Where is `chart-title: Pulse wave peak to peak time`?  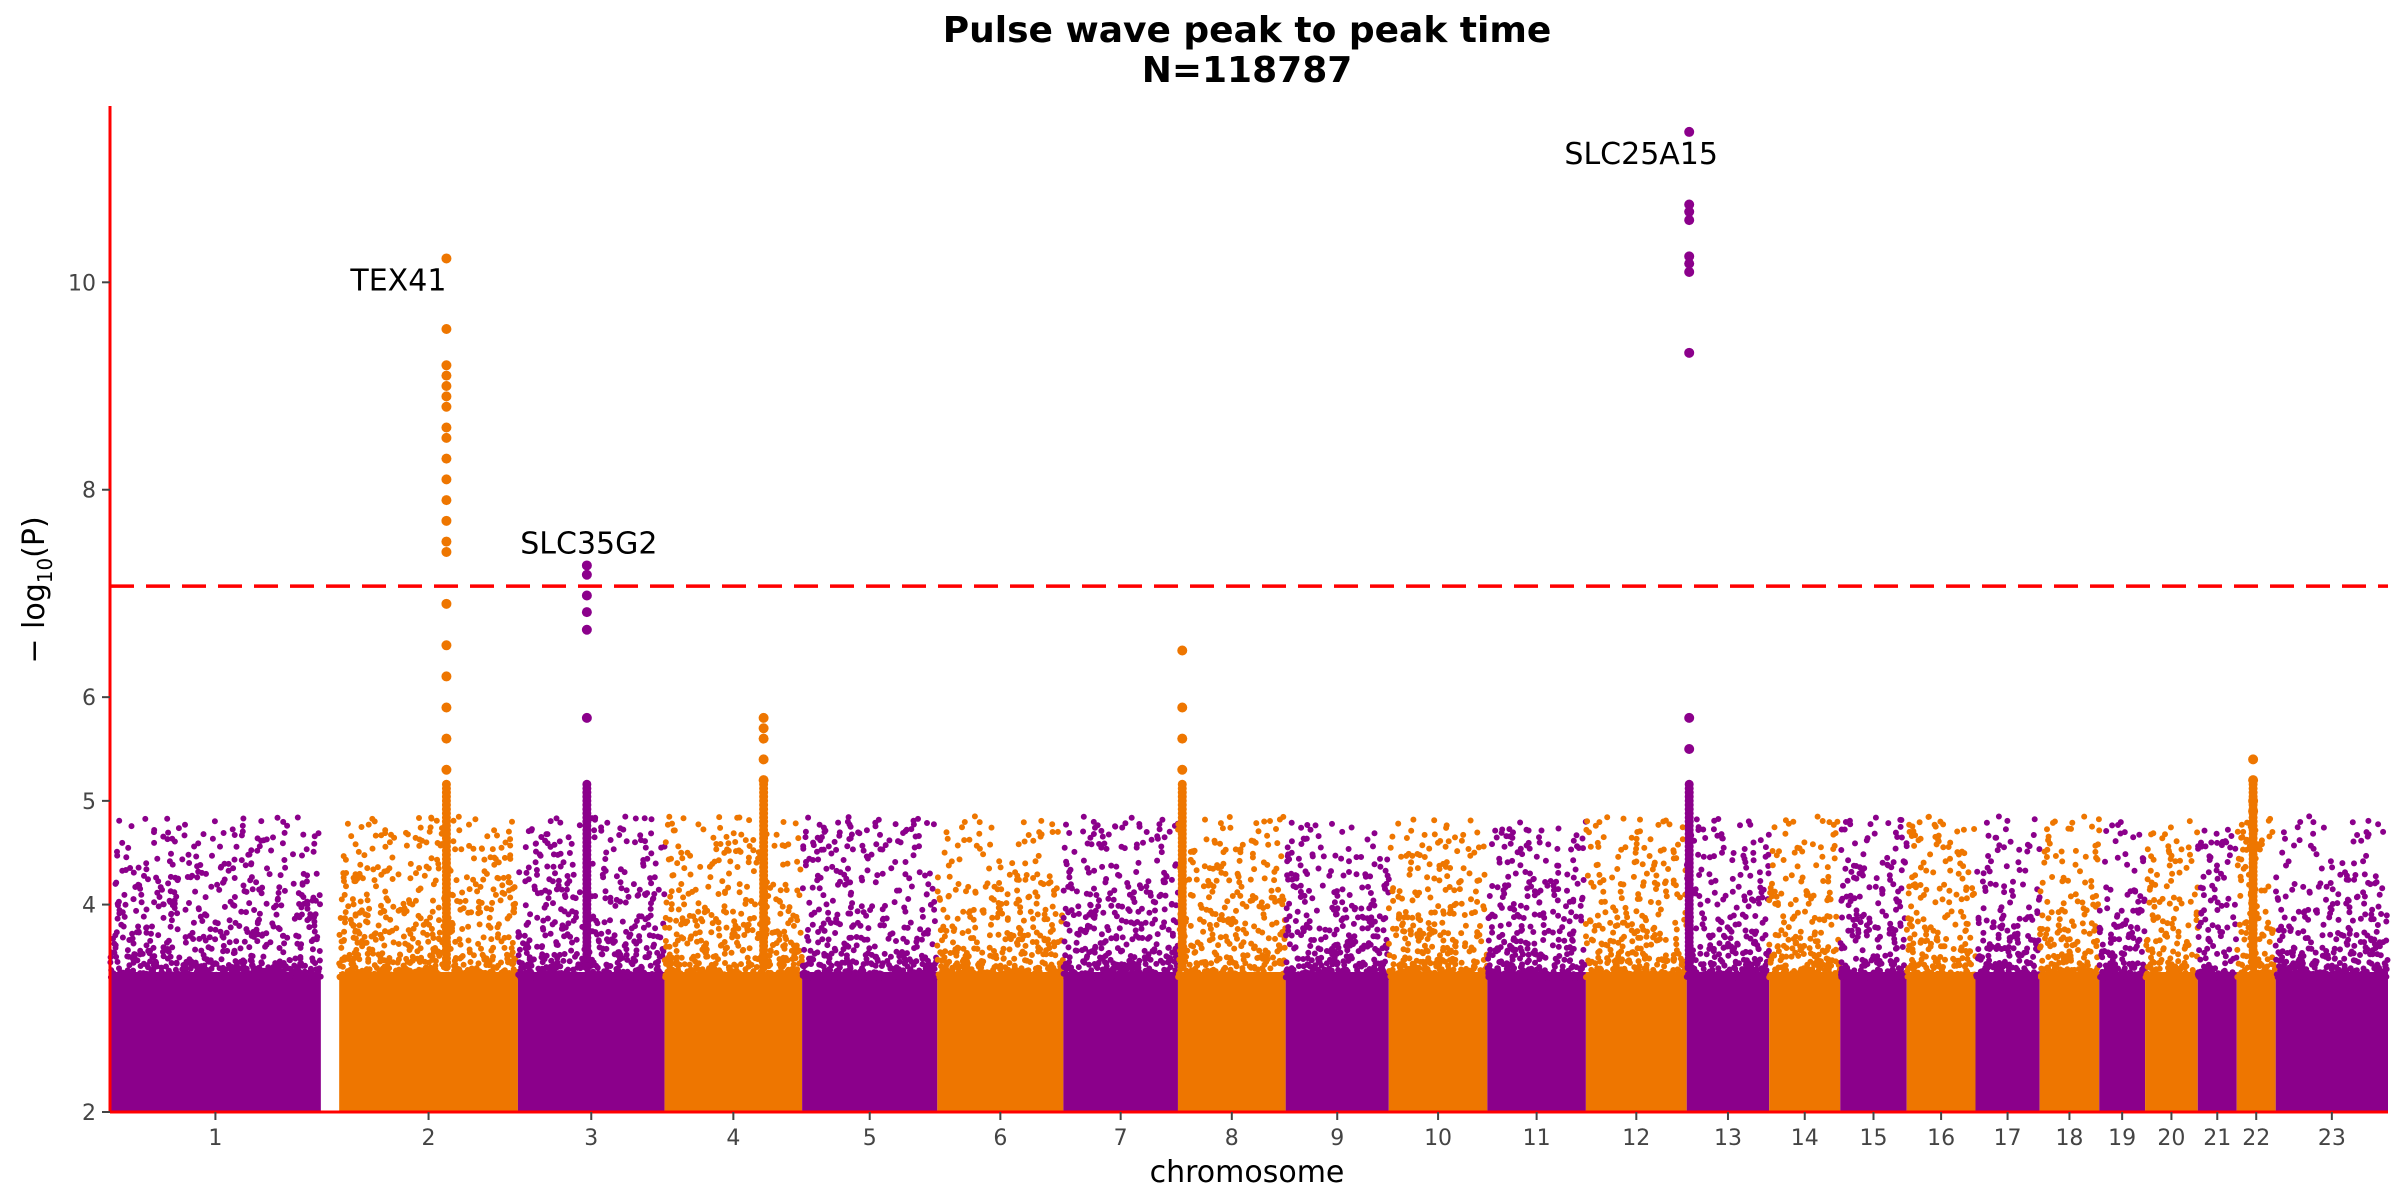 chart-title: Pulse wave peak to peak time is located at coordinates (1247, 30).